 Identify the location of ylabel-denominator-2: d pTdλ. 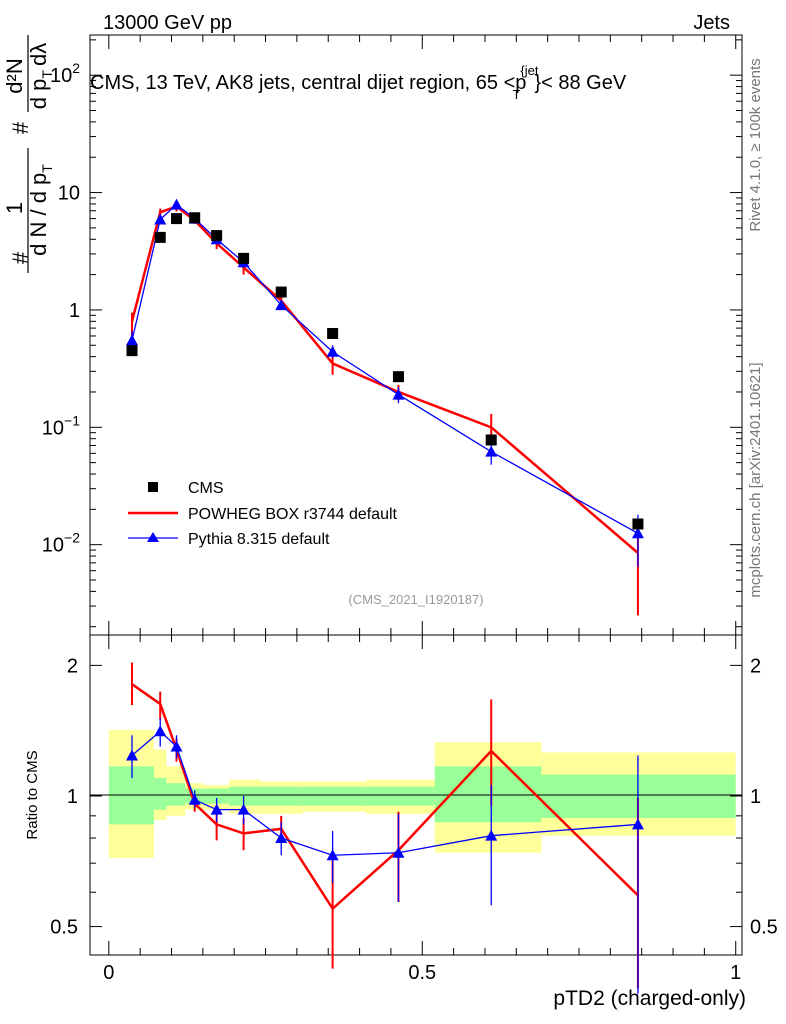
(40, 76).